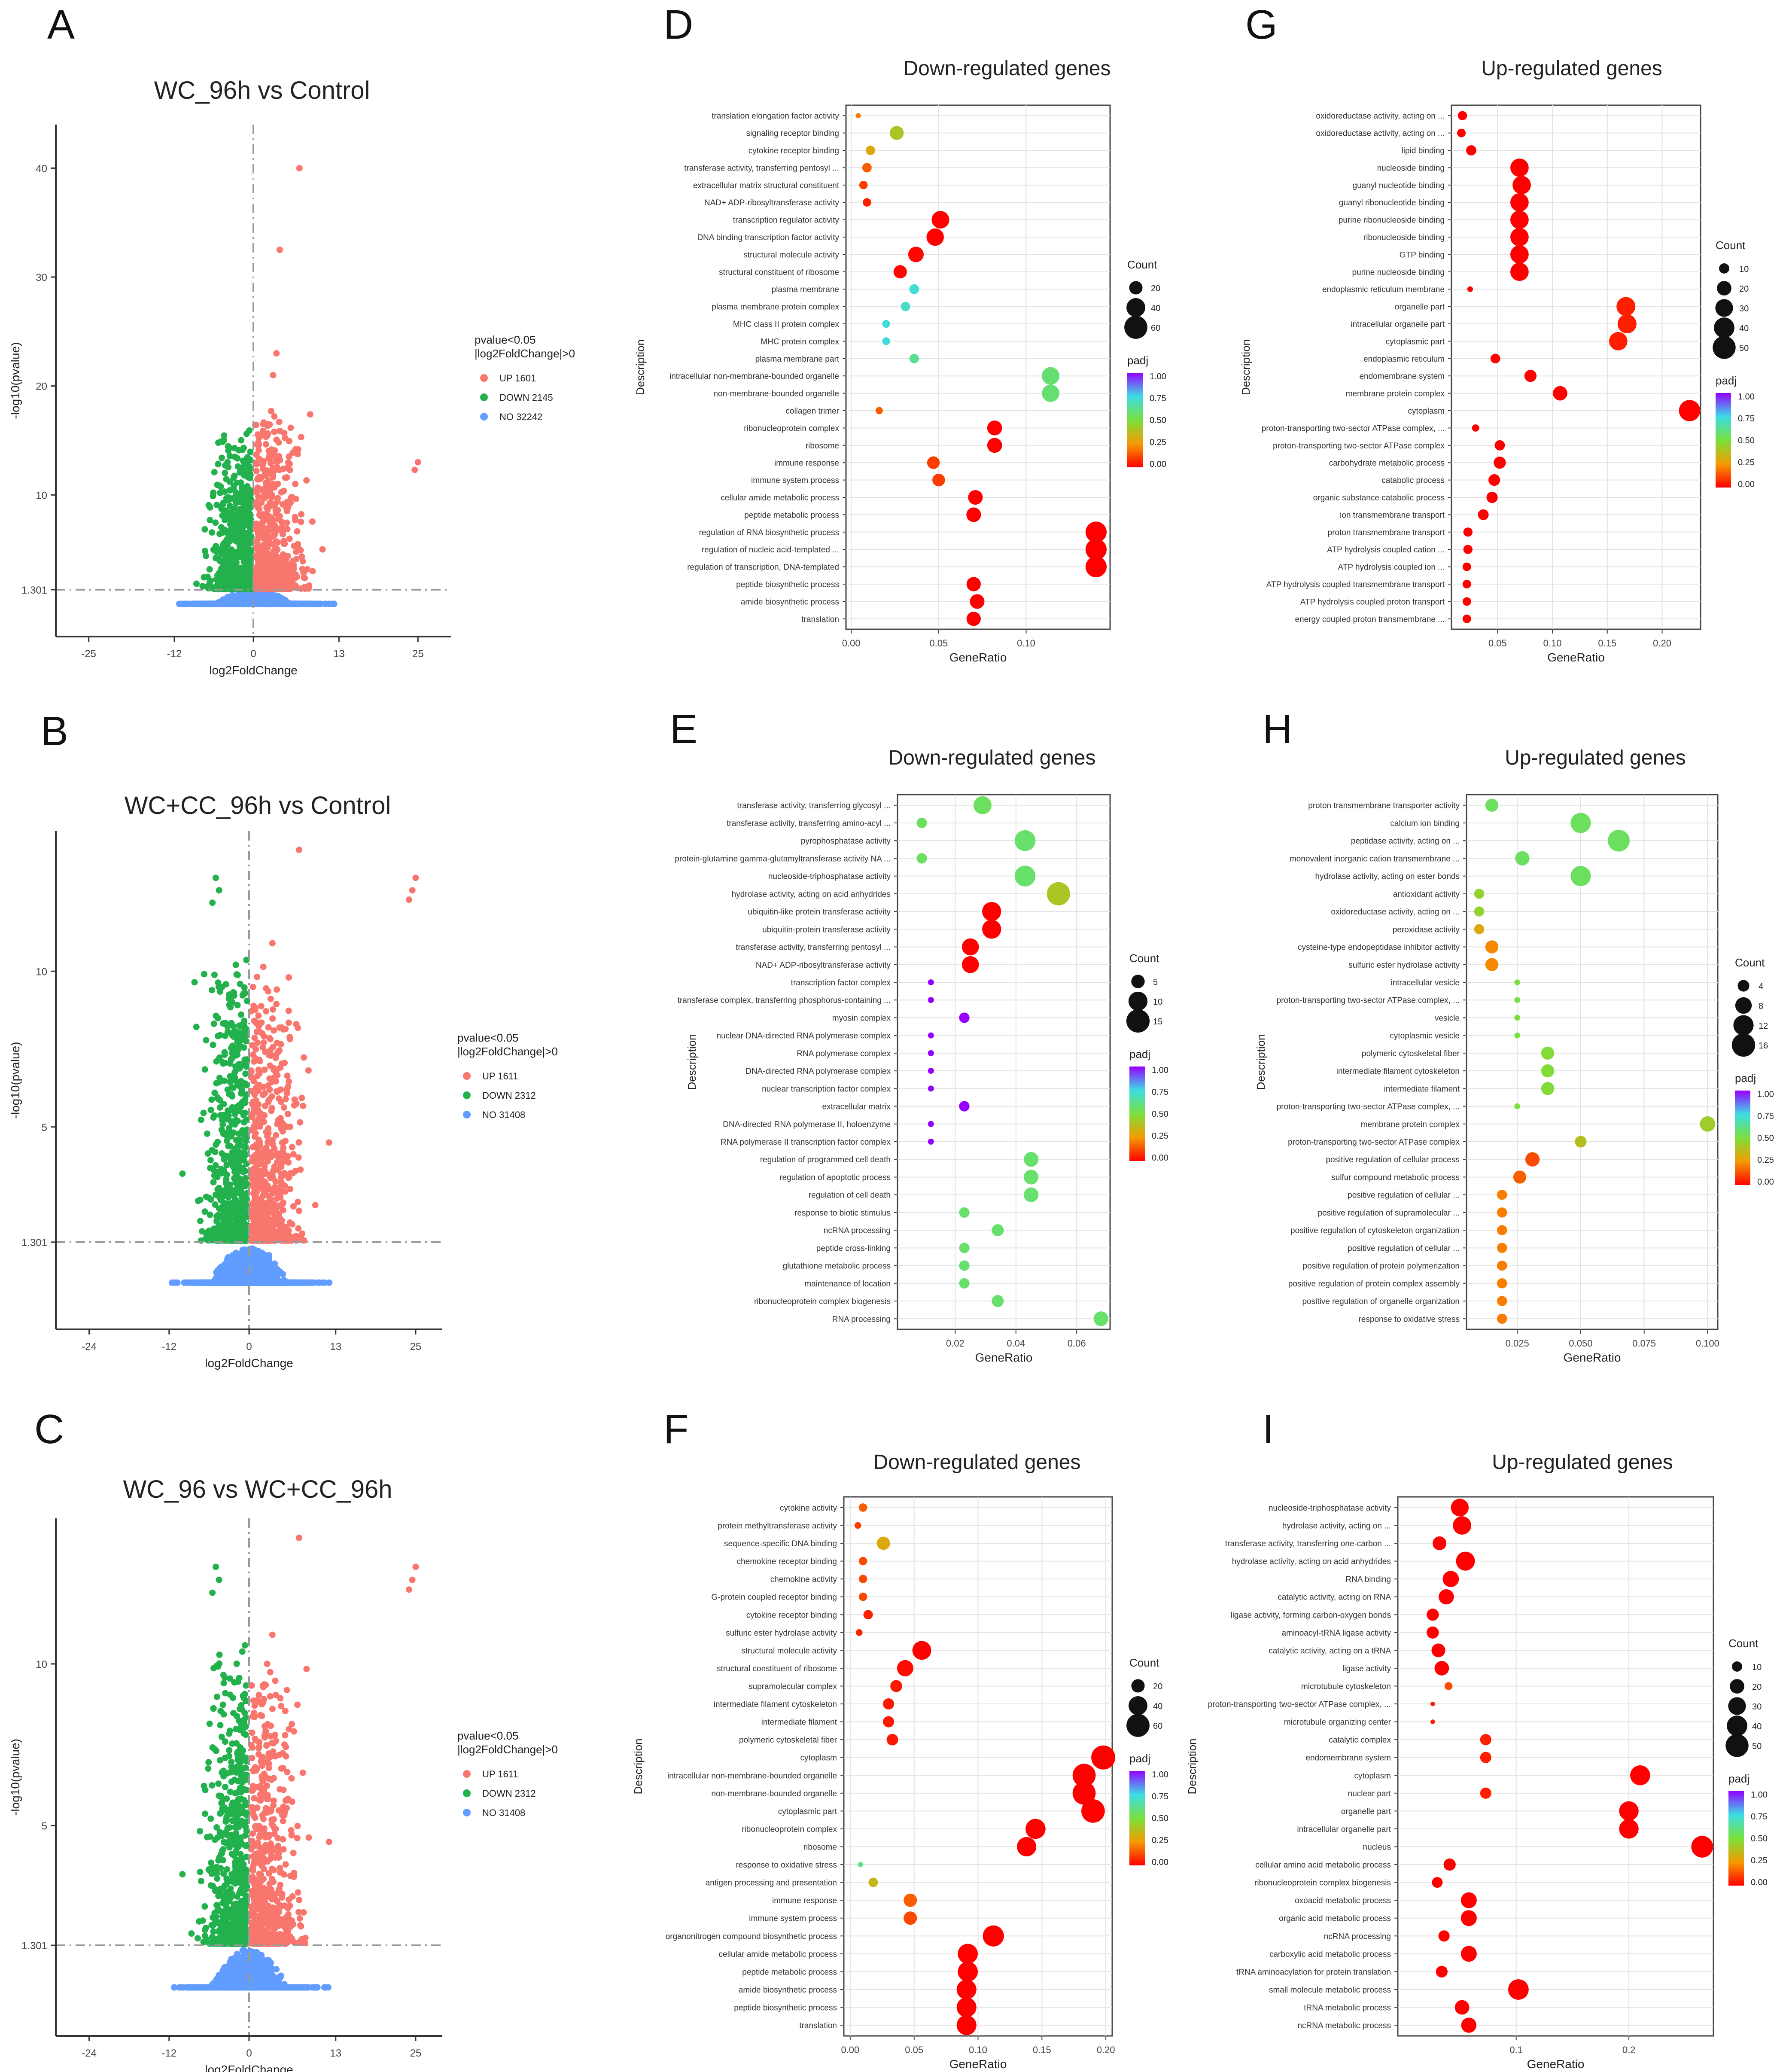 Image resolution: width=1783 pixels, height=2072 pixels. What do you see at coordinates (293, 1066) in the screenshot?
I see `data-points` at bounding box center [293, 1066].